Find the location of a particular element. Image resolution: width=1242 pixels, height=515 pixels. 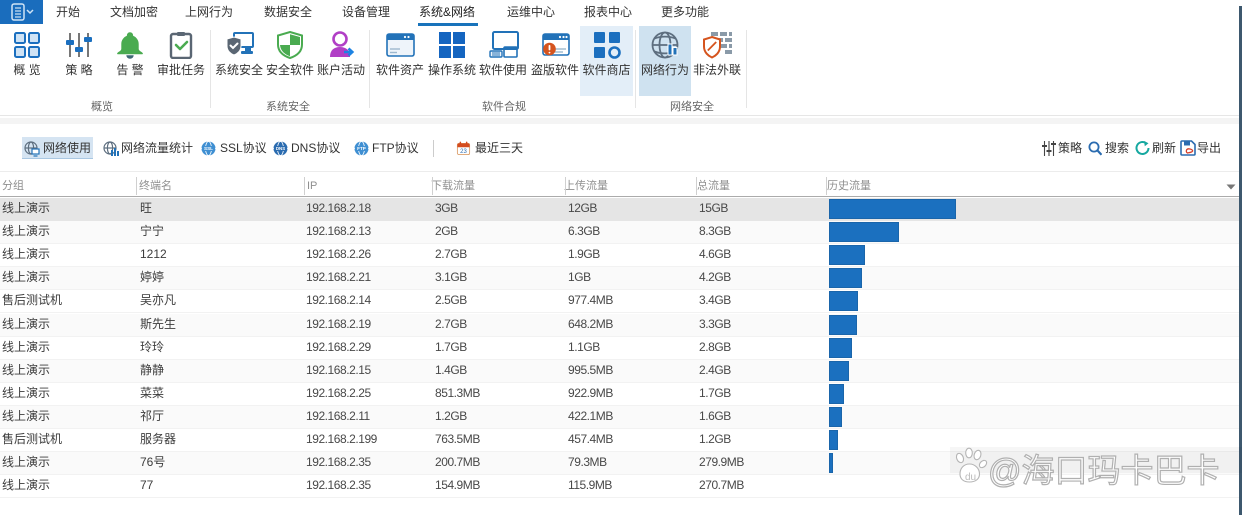

svg-text: SSL is located at coordinates (208, 148).